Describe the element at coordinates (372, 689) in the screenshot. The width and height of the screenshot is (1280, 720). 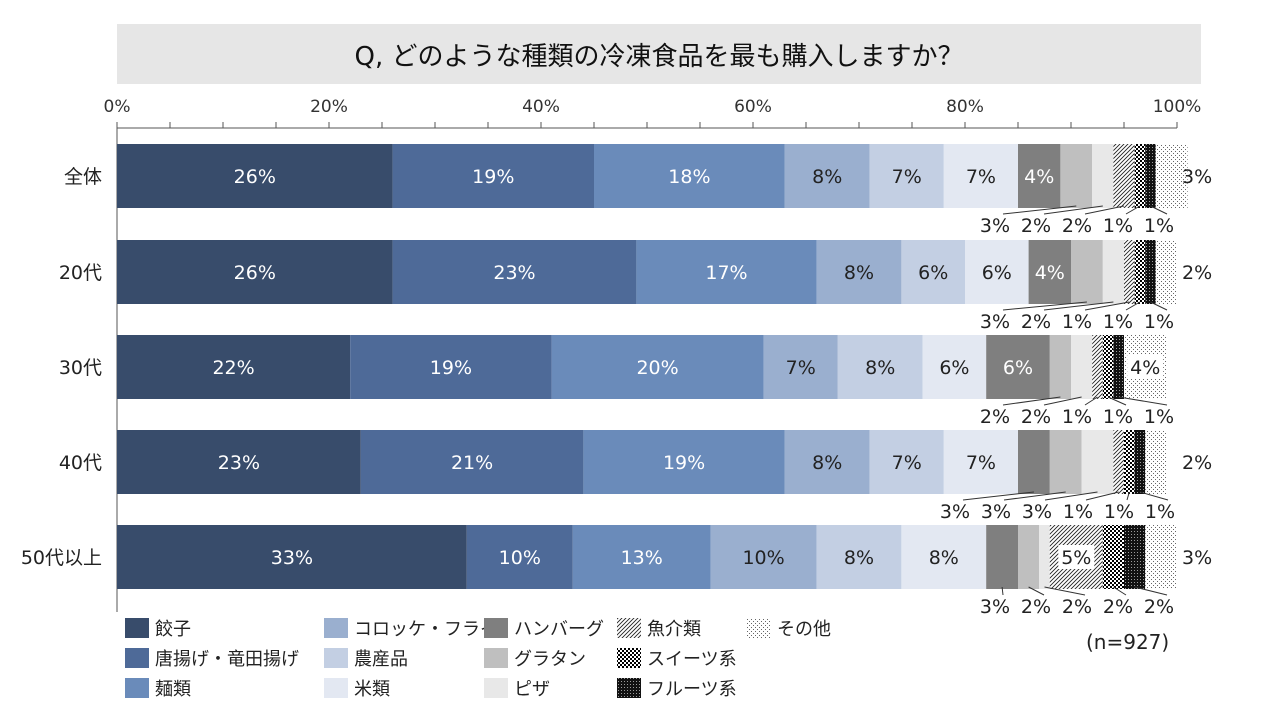
I see `legend-label: 米類` at that location.